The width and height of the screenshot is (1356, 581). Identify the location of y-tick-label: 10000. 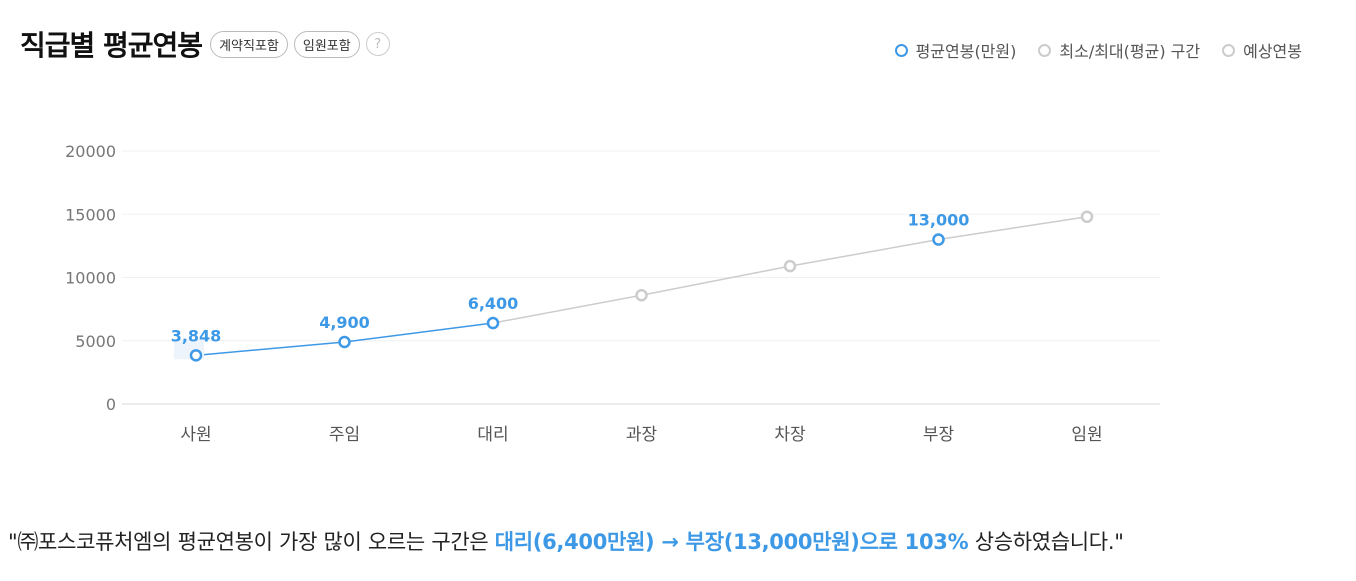
(90, 278).